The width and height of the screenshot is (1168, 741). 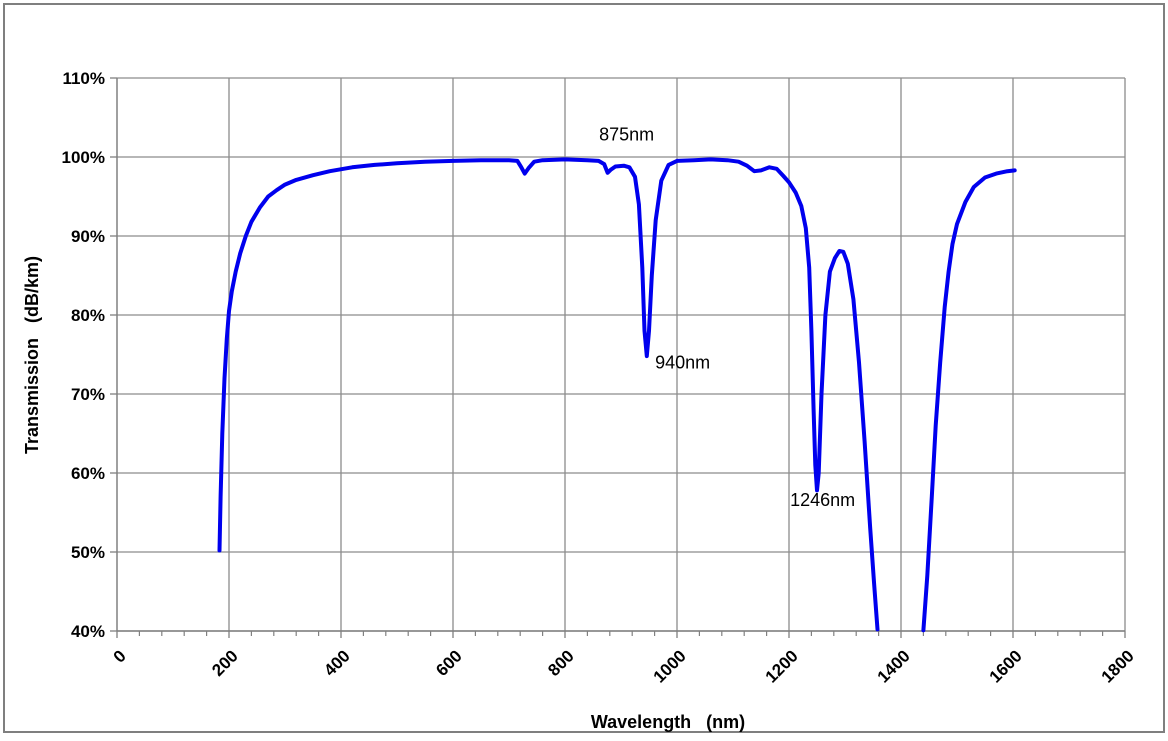 I want to click on series-line, so click(x=969, y=400).